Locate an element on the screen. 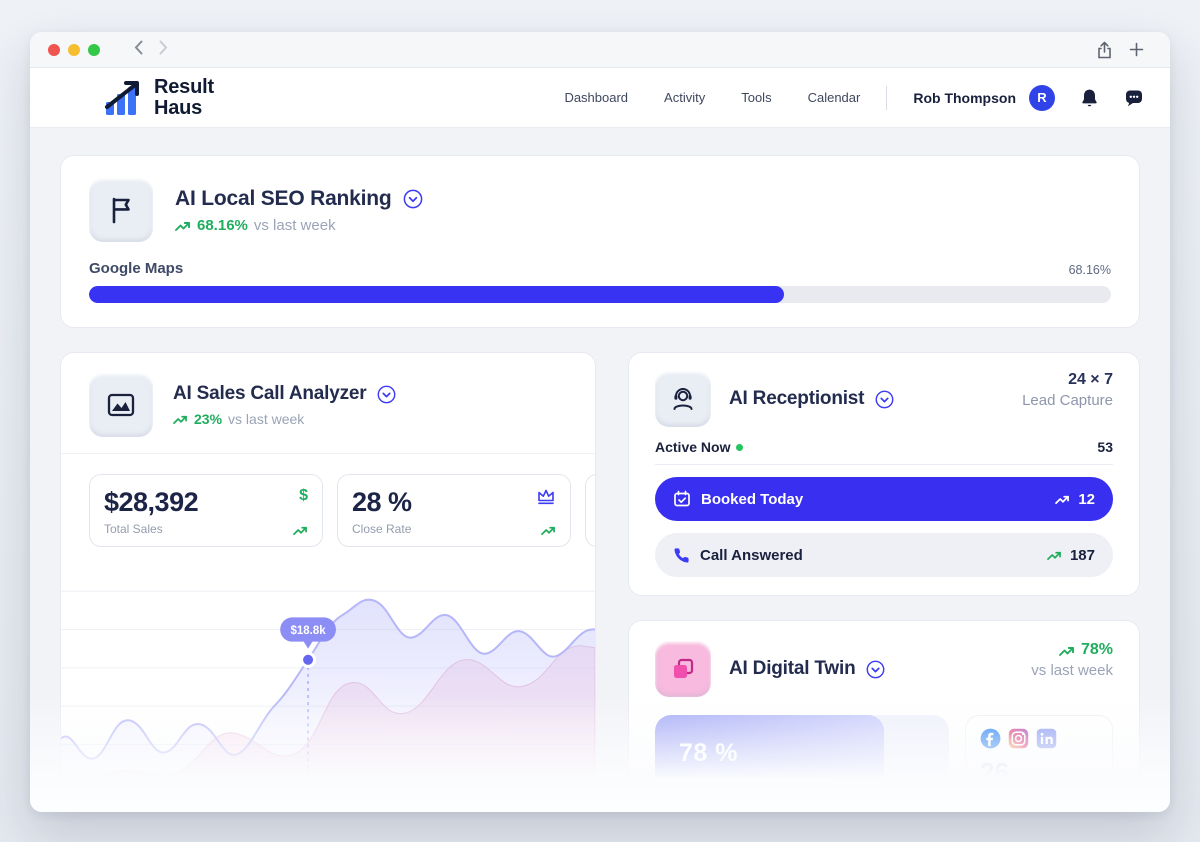 This screenshot has width=1200, height=842. seo-trend-label: vs last week is located at coordinates (294, 225).